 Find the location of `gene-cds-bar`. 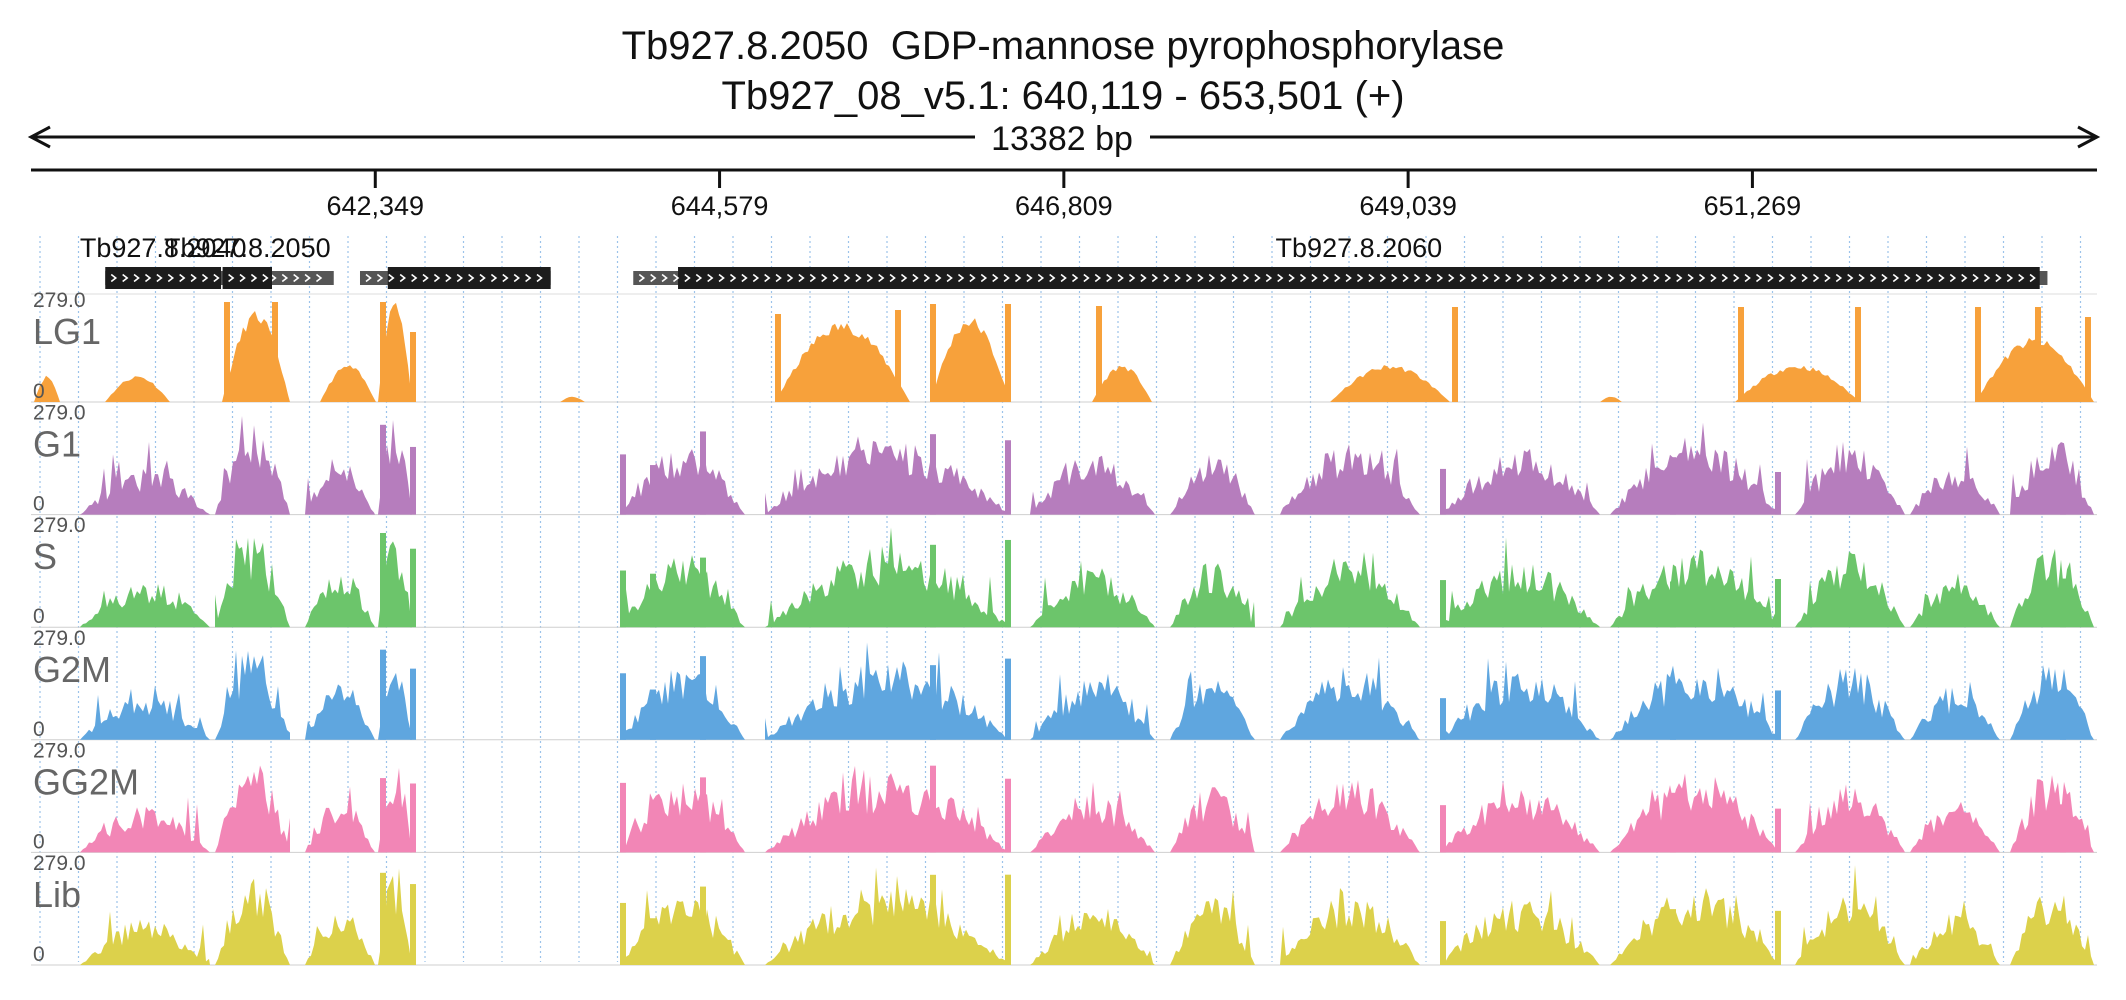

gene-cds-bar is located at coordinates (247, 278).